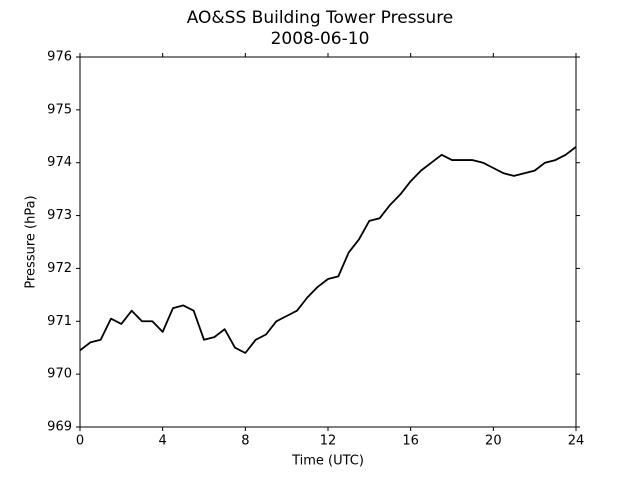 This screenshot has height=480, width=640. What do you see at coordinates (576, 441) in the screenshot?
I see `x-tick-label: 24` at bounding box center [576, 441].